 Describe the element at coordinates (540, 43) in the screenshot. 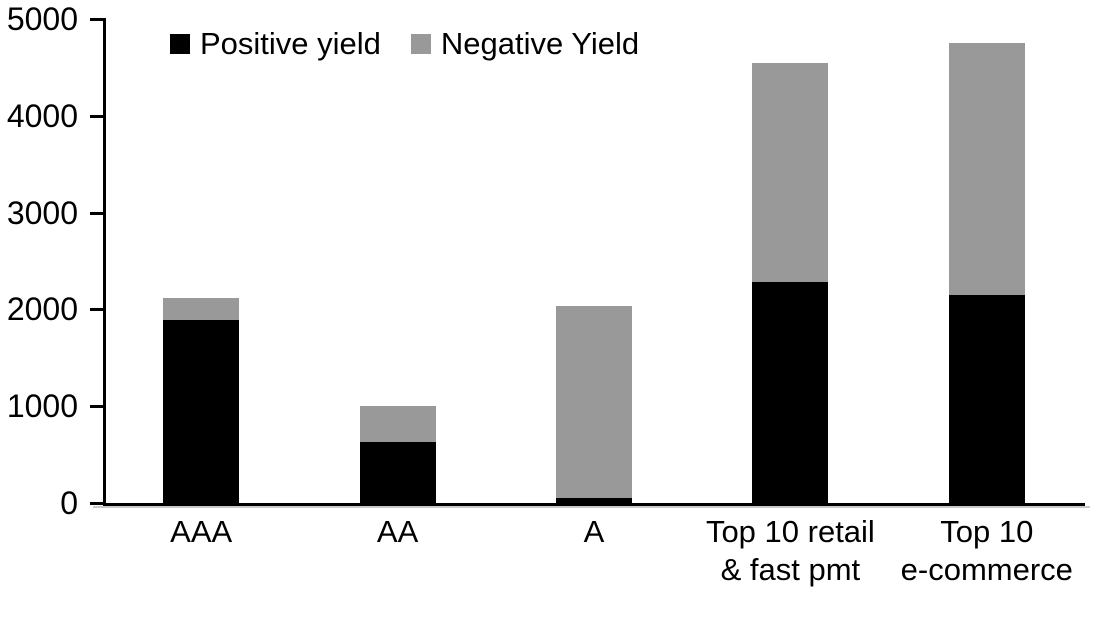

I see `legend-label-negative: Negative Yield` at that location.